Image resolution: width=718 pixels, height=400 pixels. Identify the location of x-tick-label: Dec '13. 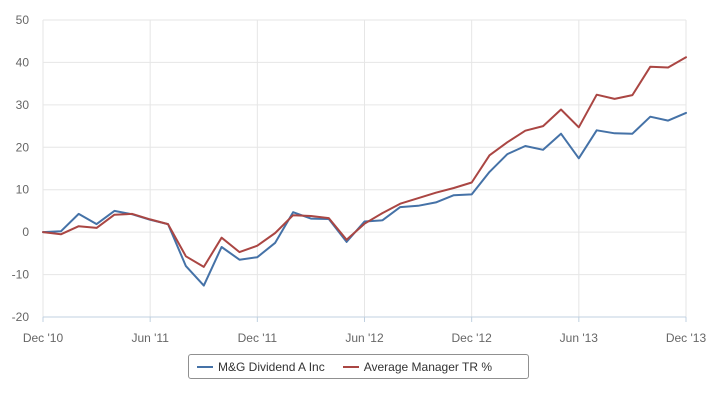
(686, 338).